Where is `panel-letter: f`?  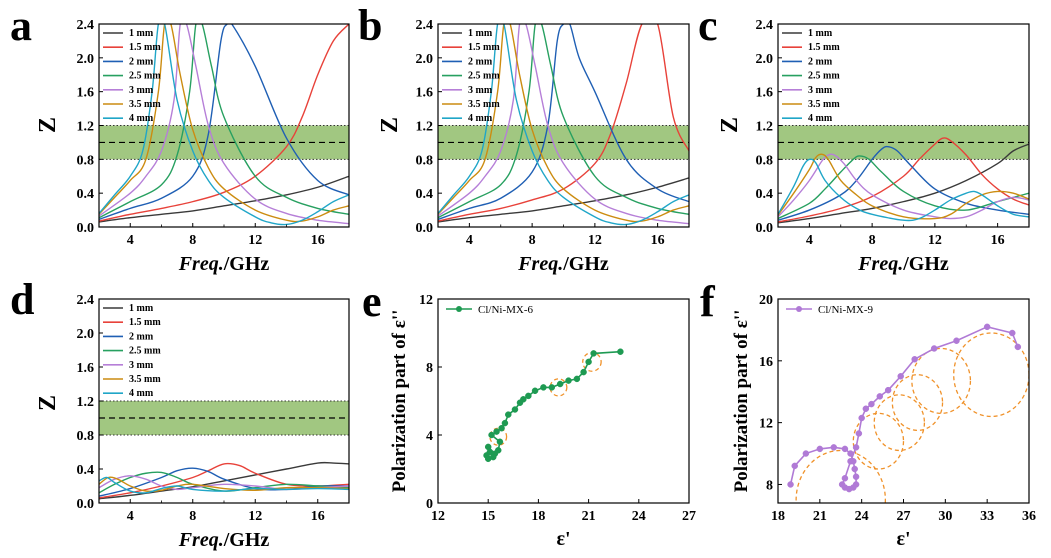
panel-letter: f is located at coordinates (708, 301).